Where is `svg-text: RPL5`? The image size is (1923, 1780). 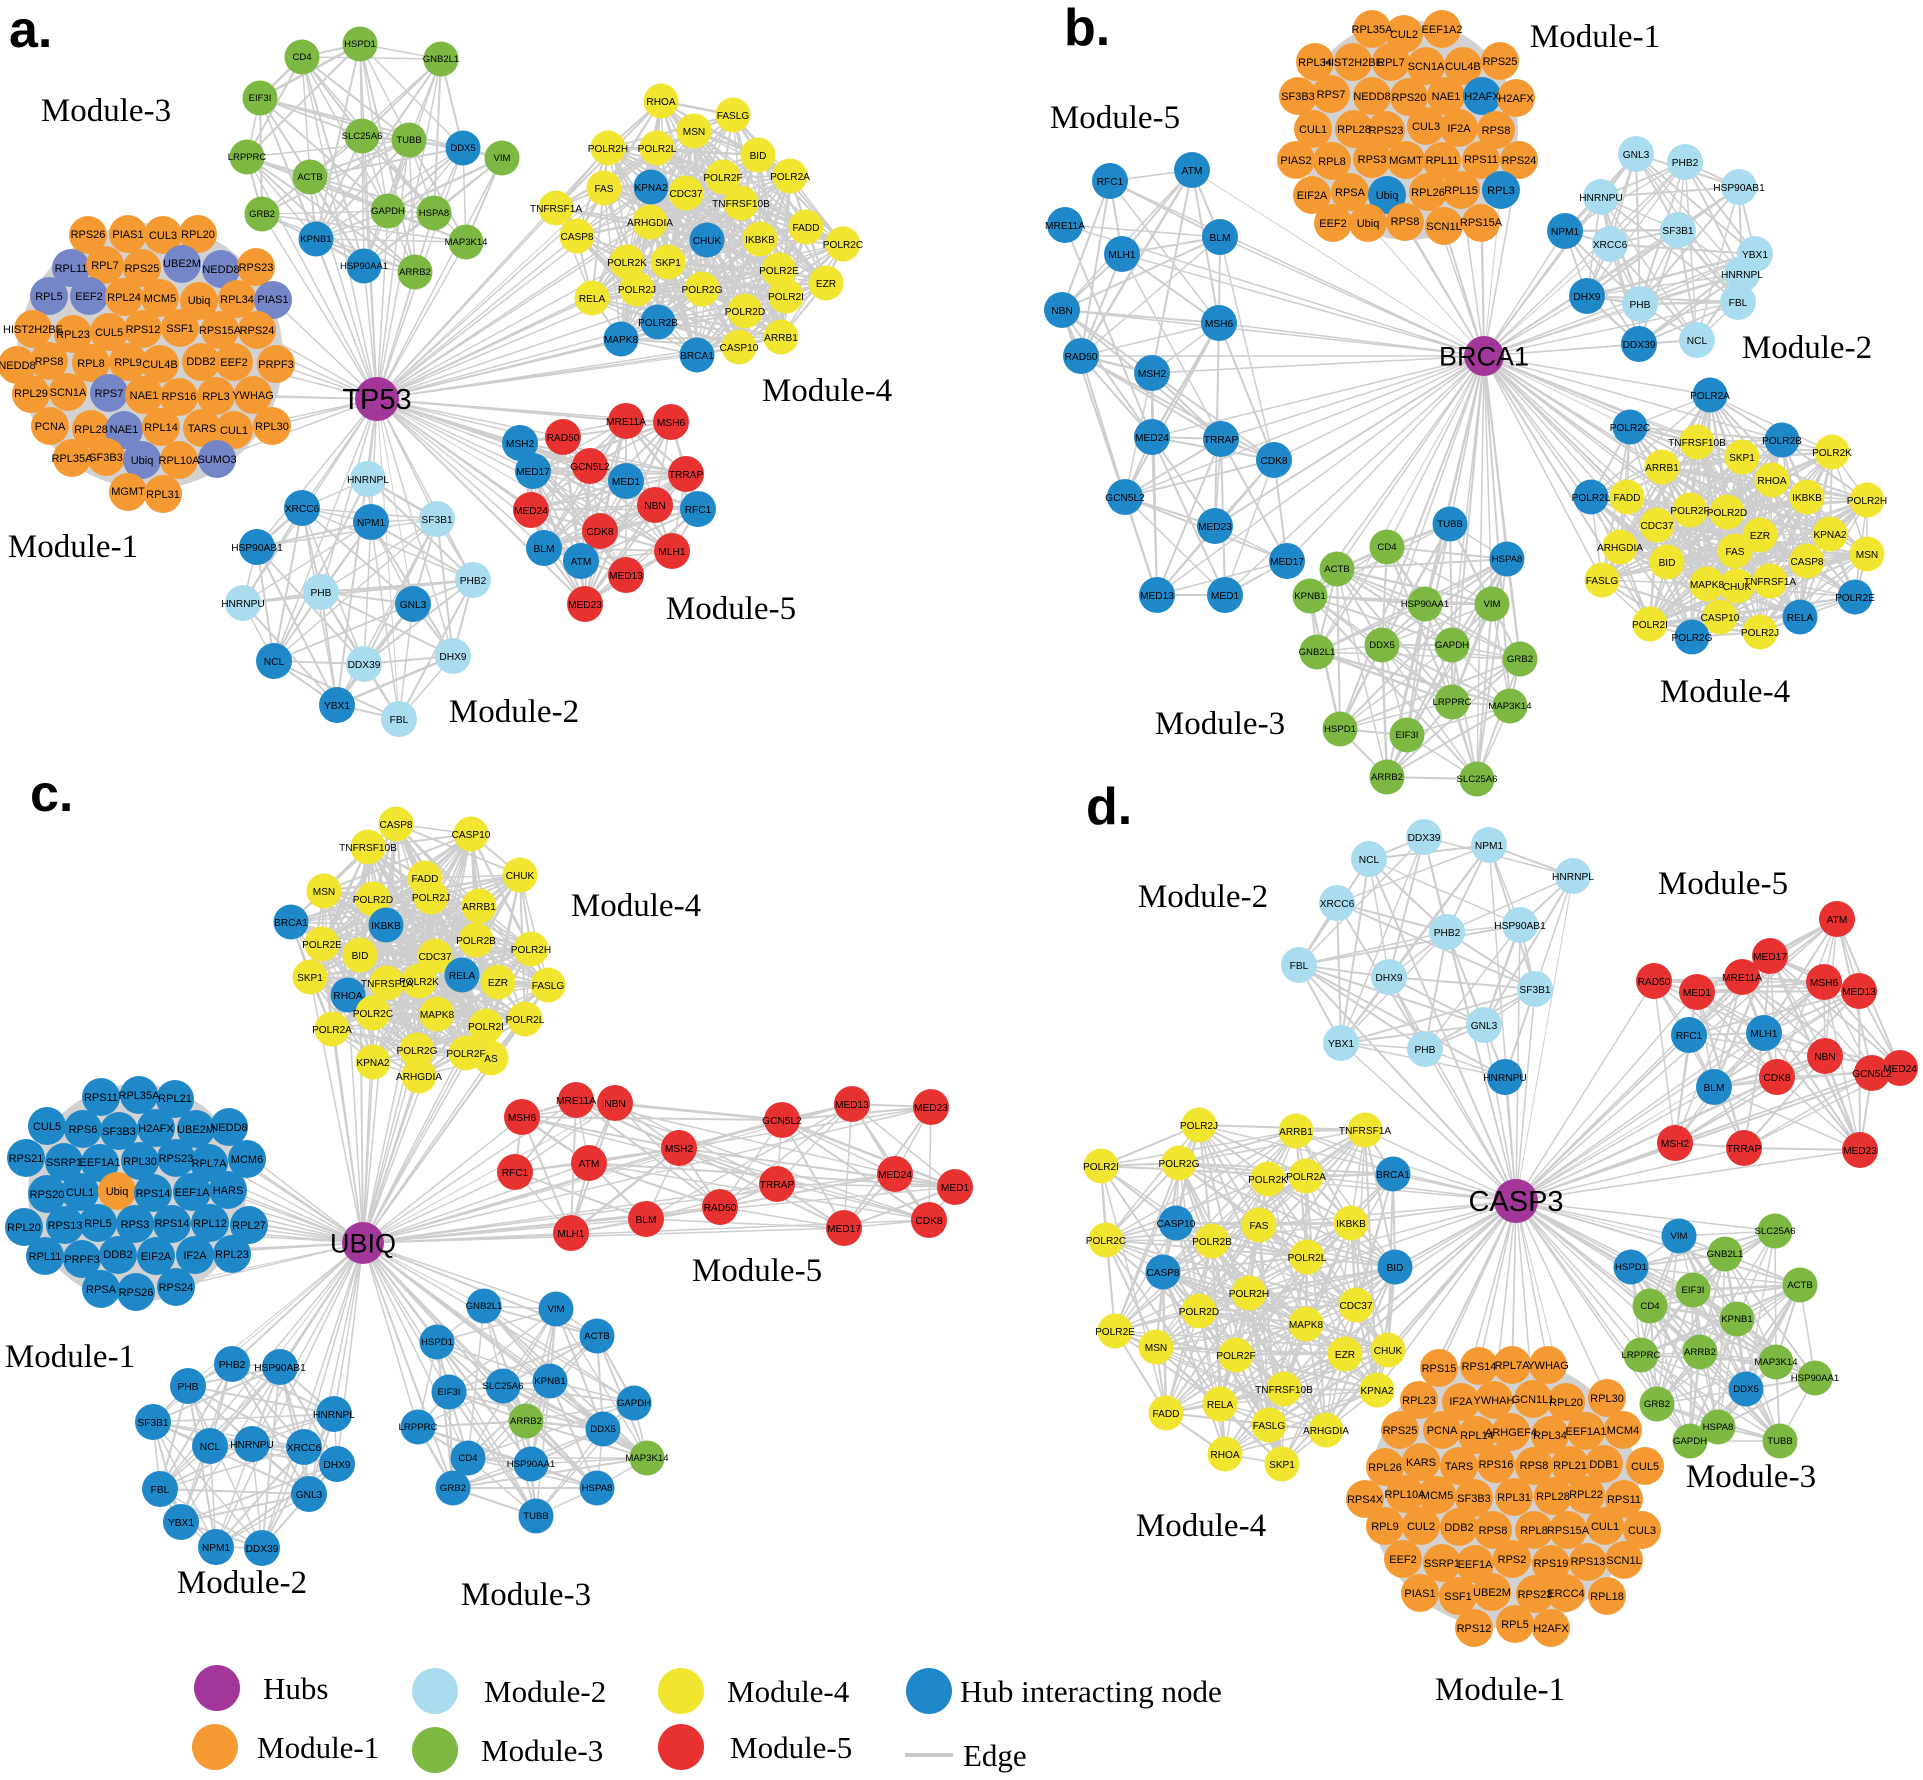
svg-text: RPL5 is located at coordinates (98, 1224).